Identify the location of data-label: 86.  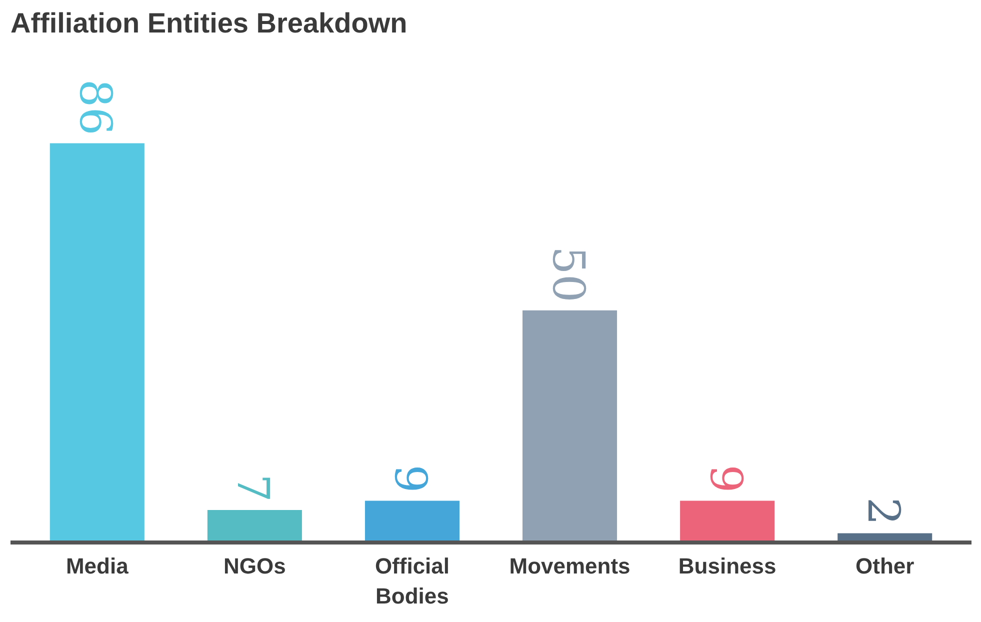
(95, 107).